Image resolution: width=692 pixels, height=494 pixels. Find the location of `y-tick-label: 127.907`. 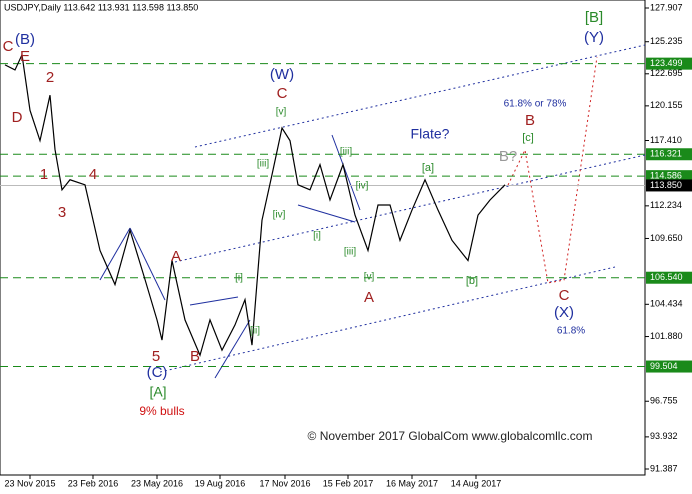

y-tick-label: 127.907 is located at coordinates (666, 7).